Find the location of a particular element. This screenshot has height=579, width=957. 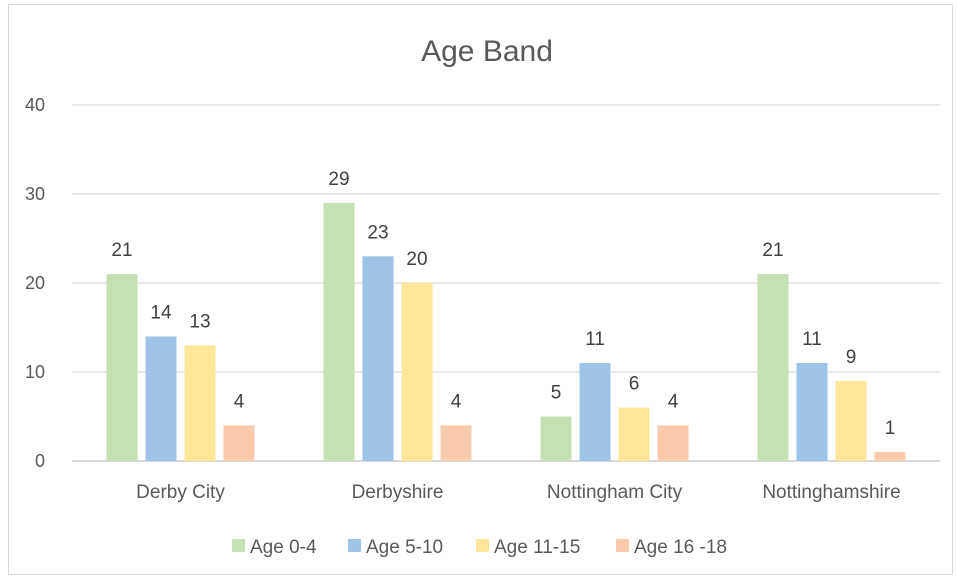

data-label: 6 is located at coordinates (634, 384).